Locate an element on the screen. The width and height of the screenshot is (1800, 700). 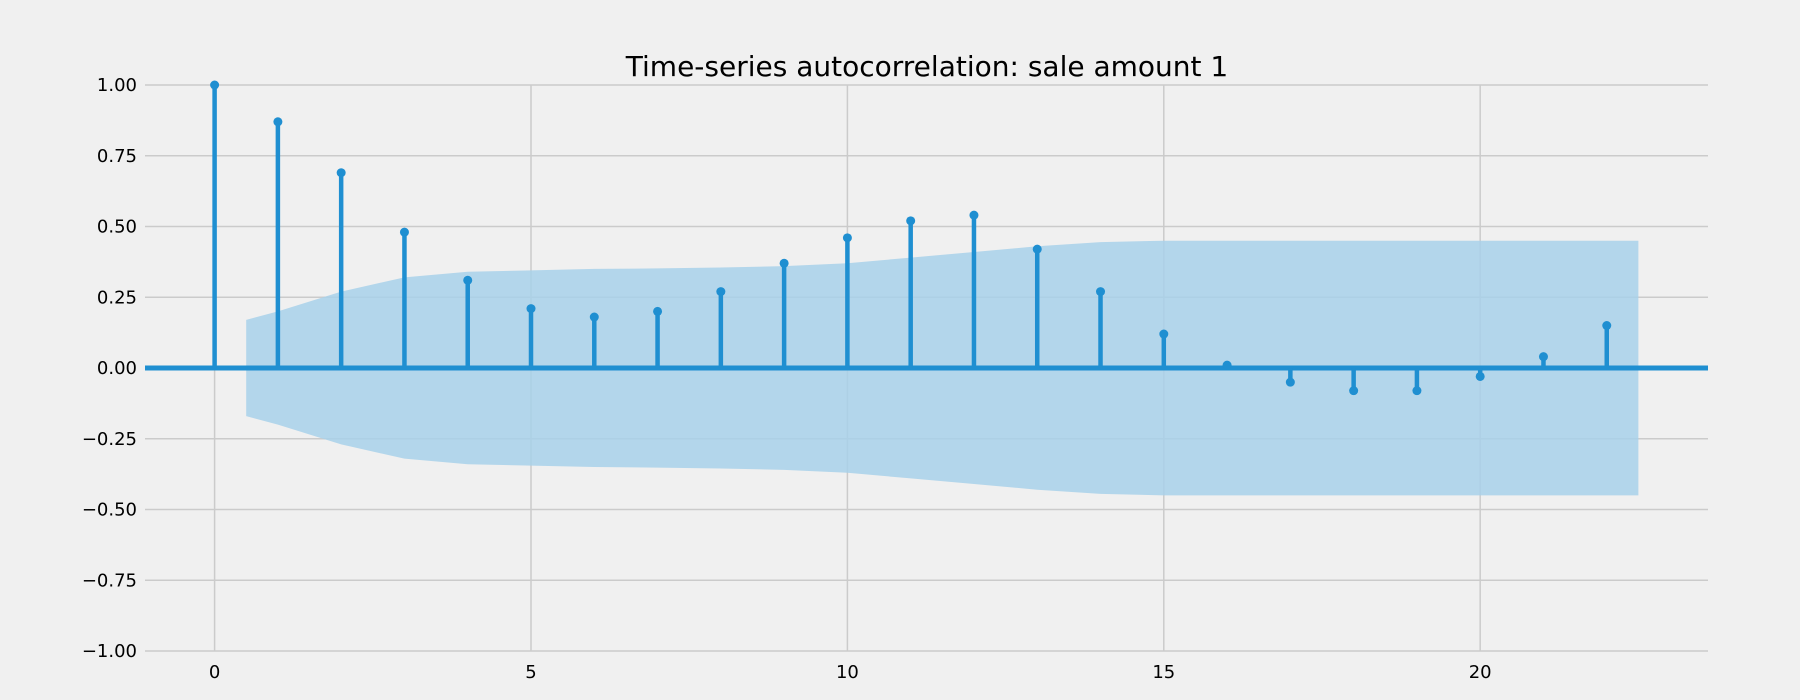
y-tick-label: 0.50 is located at coordinates (117, 227).